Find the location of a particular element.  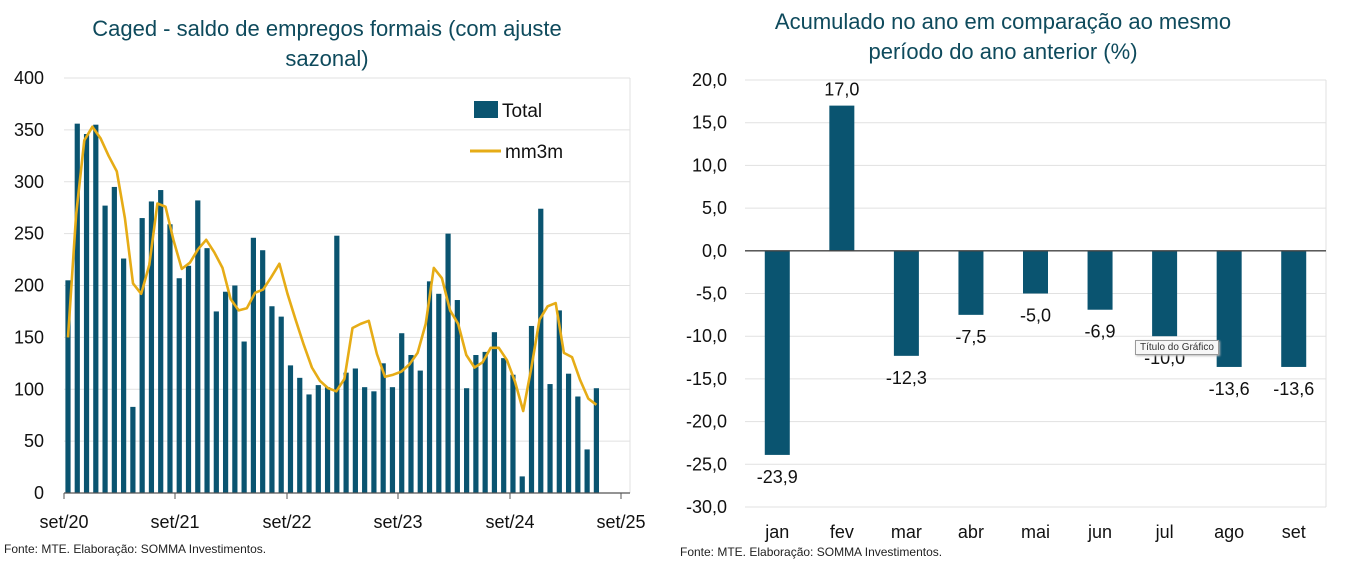

left-chart-title-line2: sazonal) is located at coordinates (326, 58).